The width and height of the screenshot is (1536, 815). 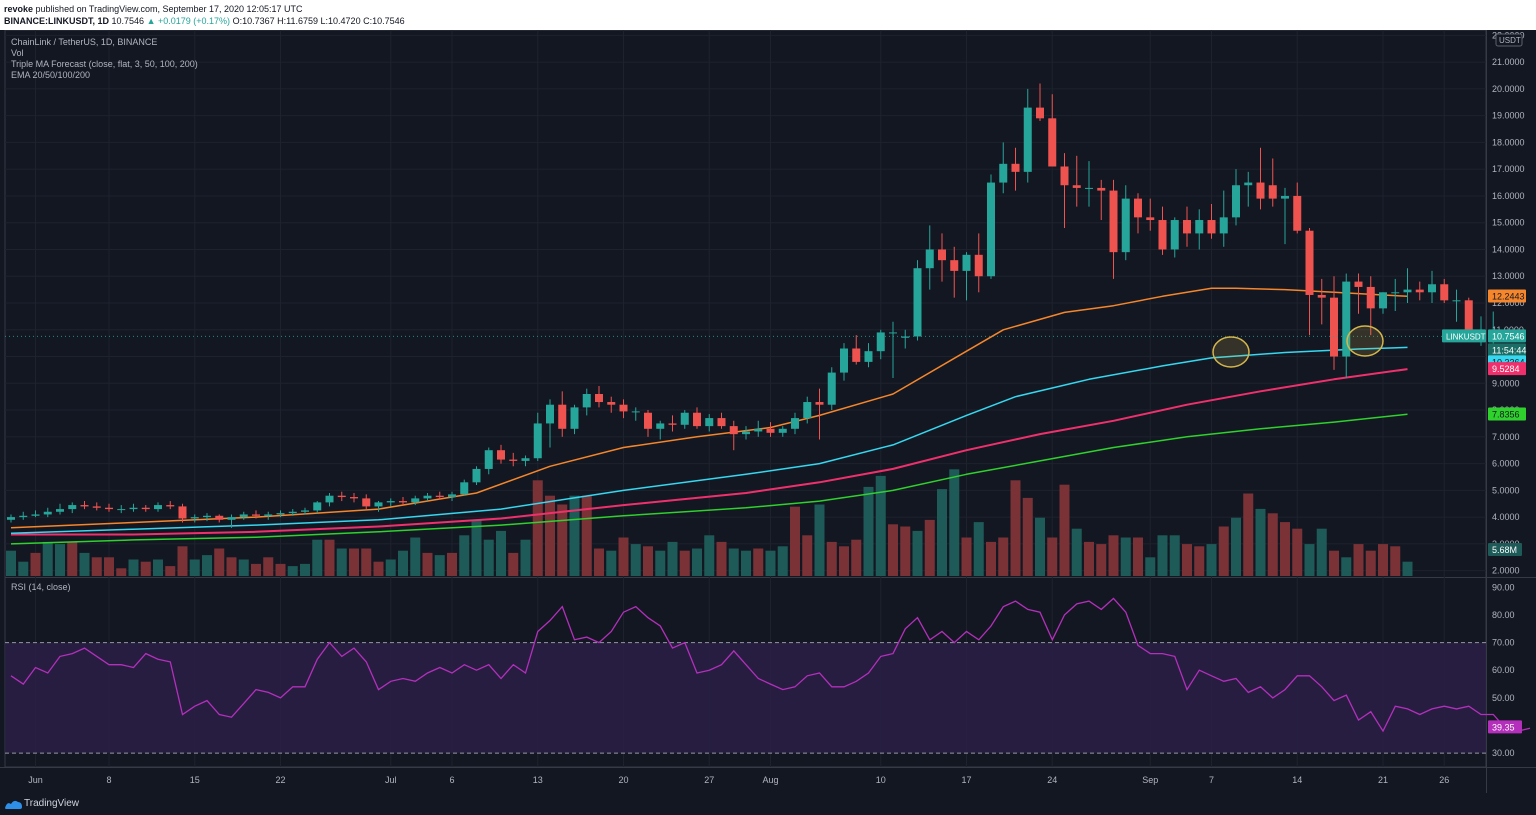 What do you see at coordinates (1503, 643) in the screenshot?
I see `rsi-tick-label: 70.00` at bounding box center [1503, 643].